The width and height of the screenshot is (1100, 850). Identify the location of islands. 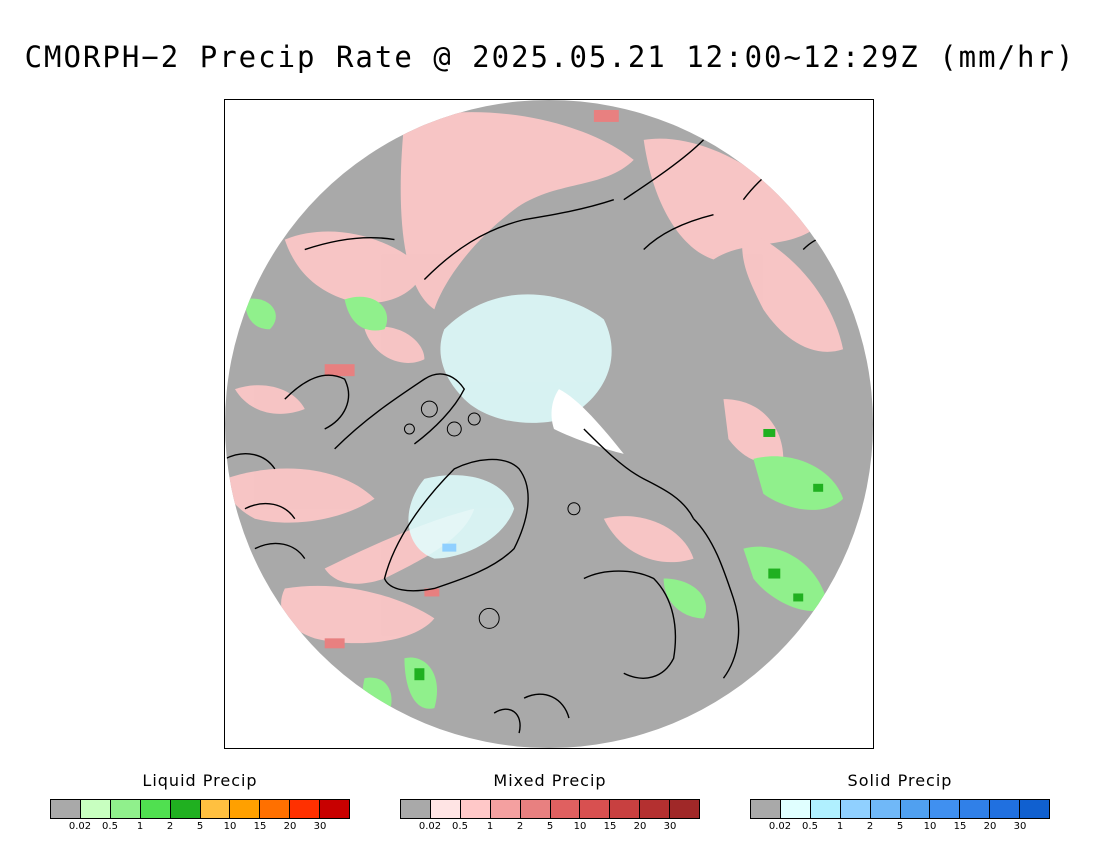
(492, 514).